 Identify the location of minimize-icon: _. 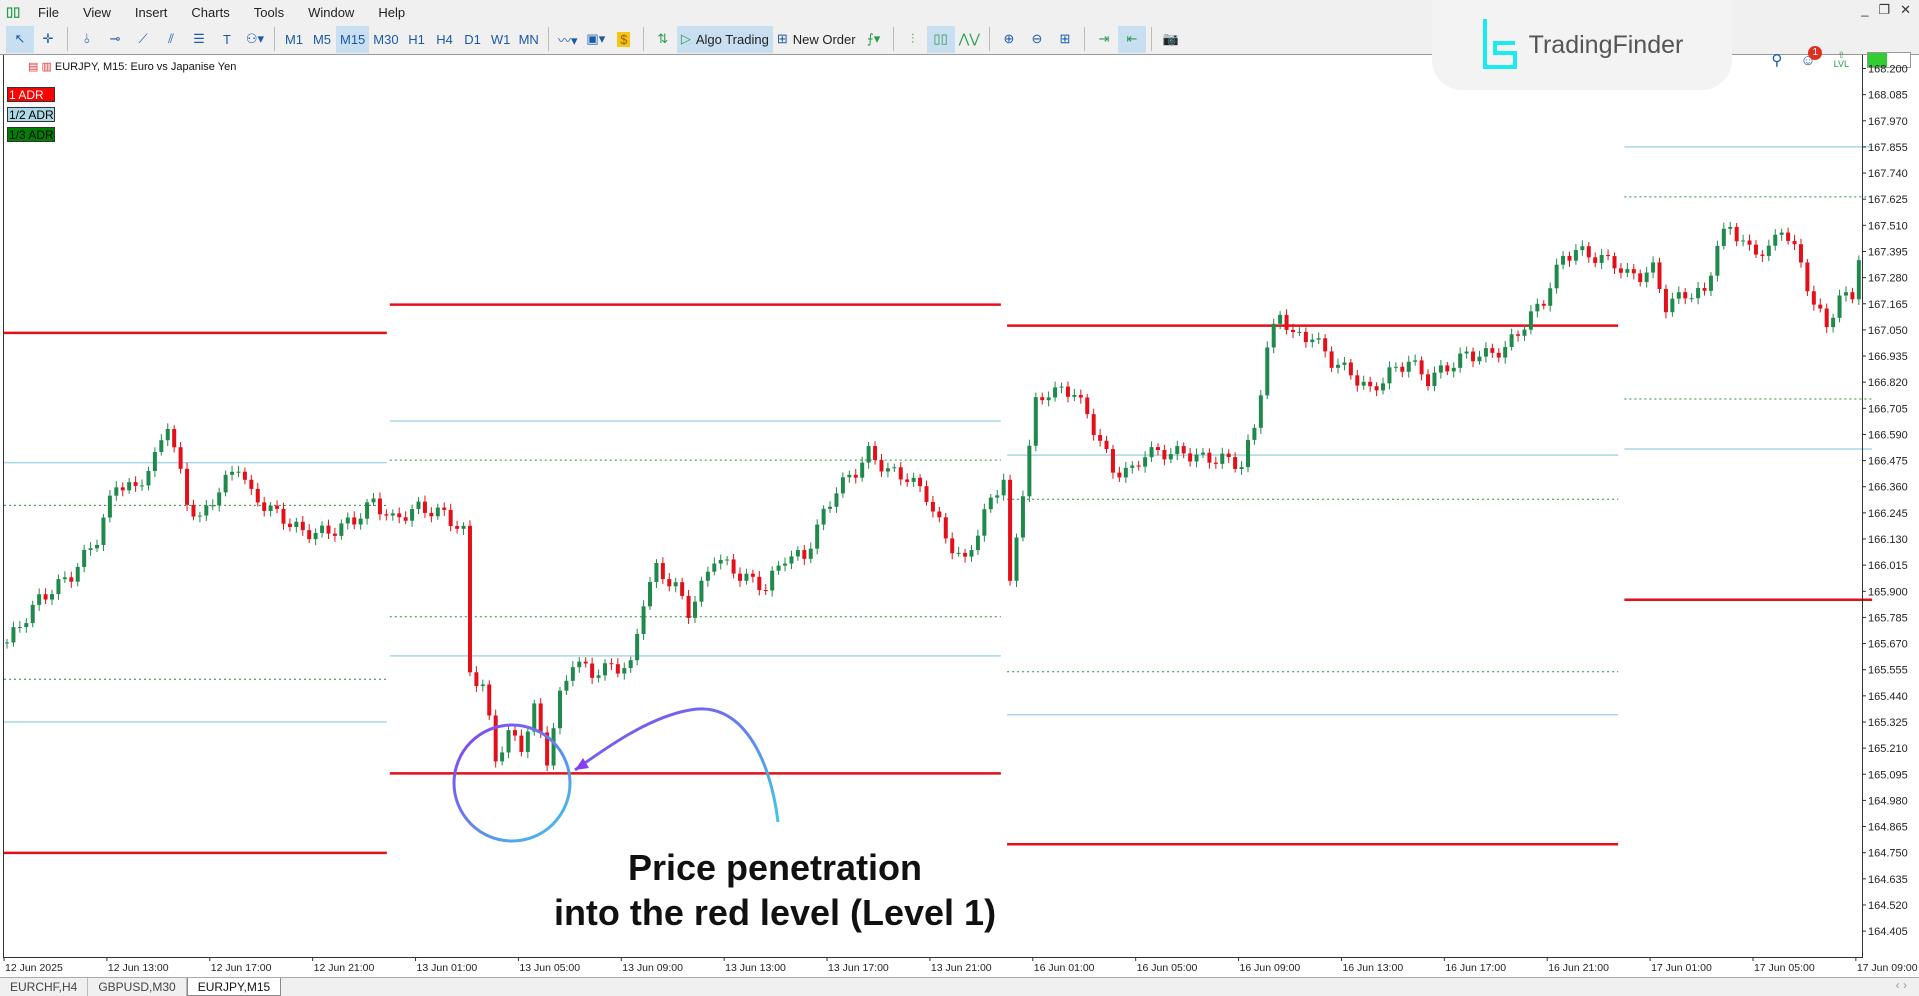
(1865, 9).